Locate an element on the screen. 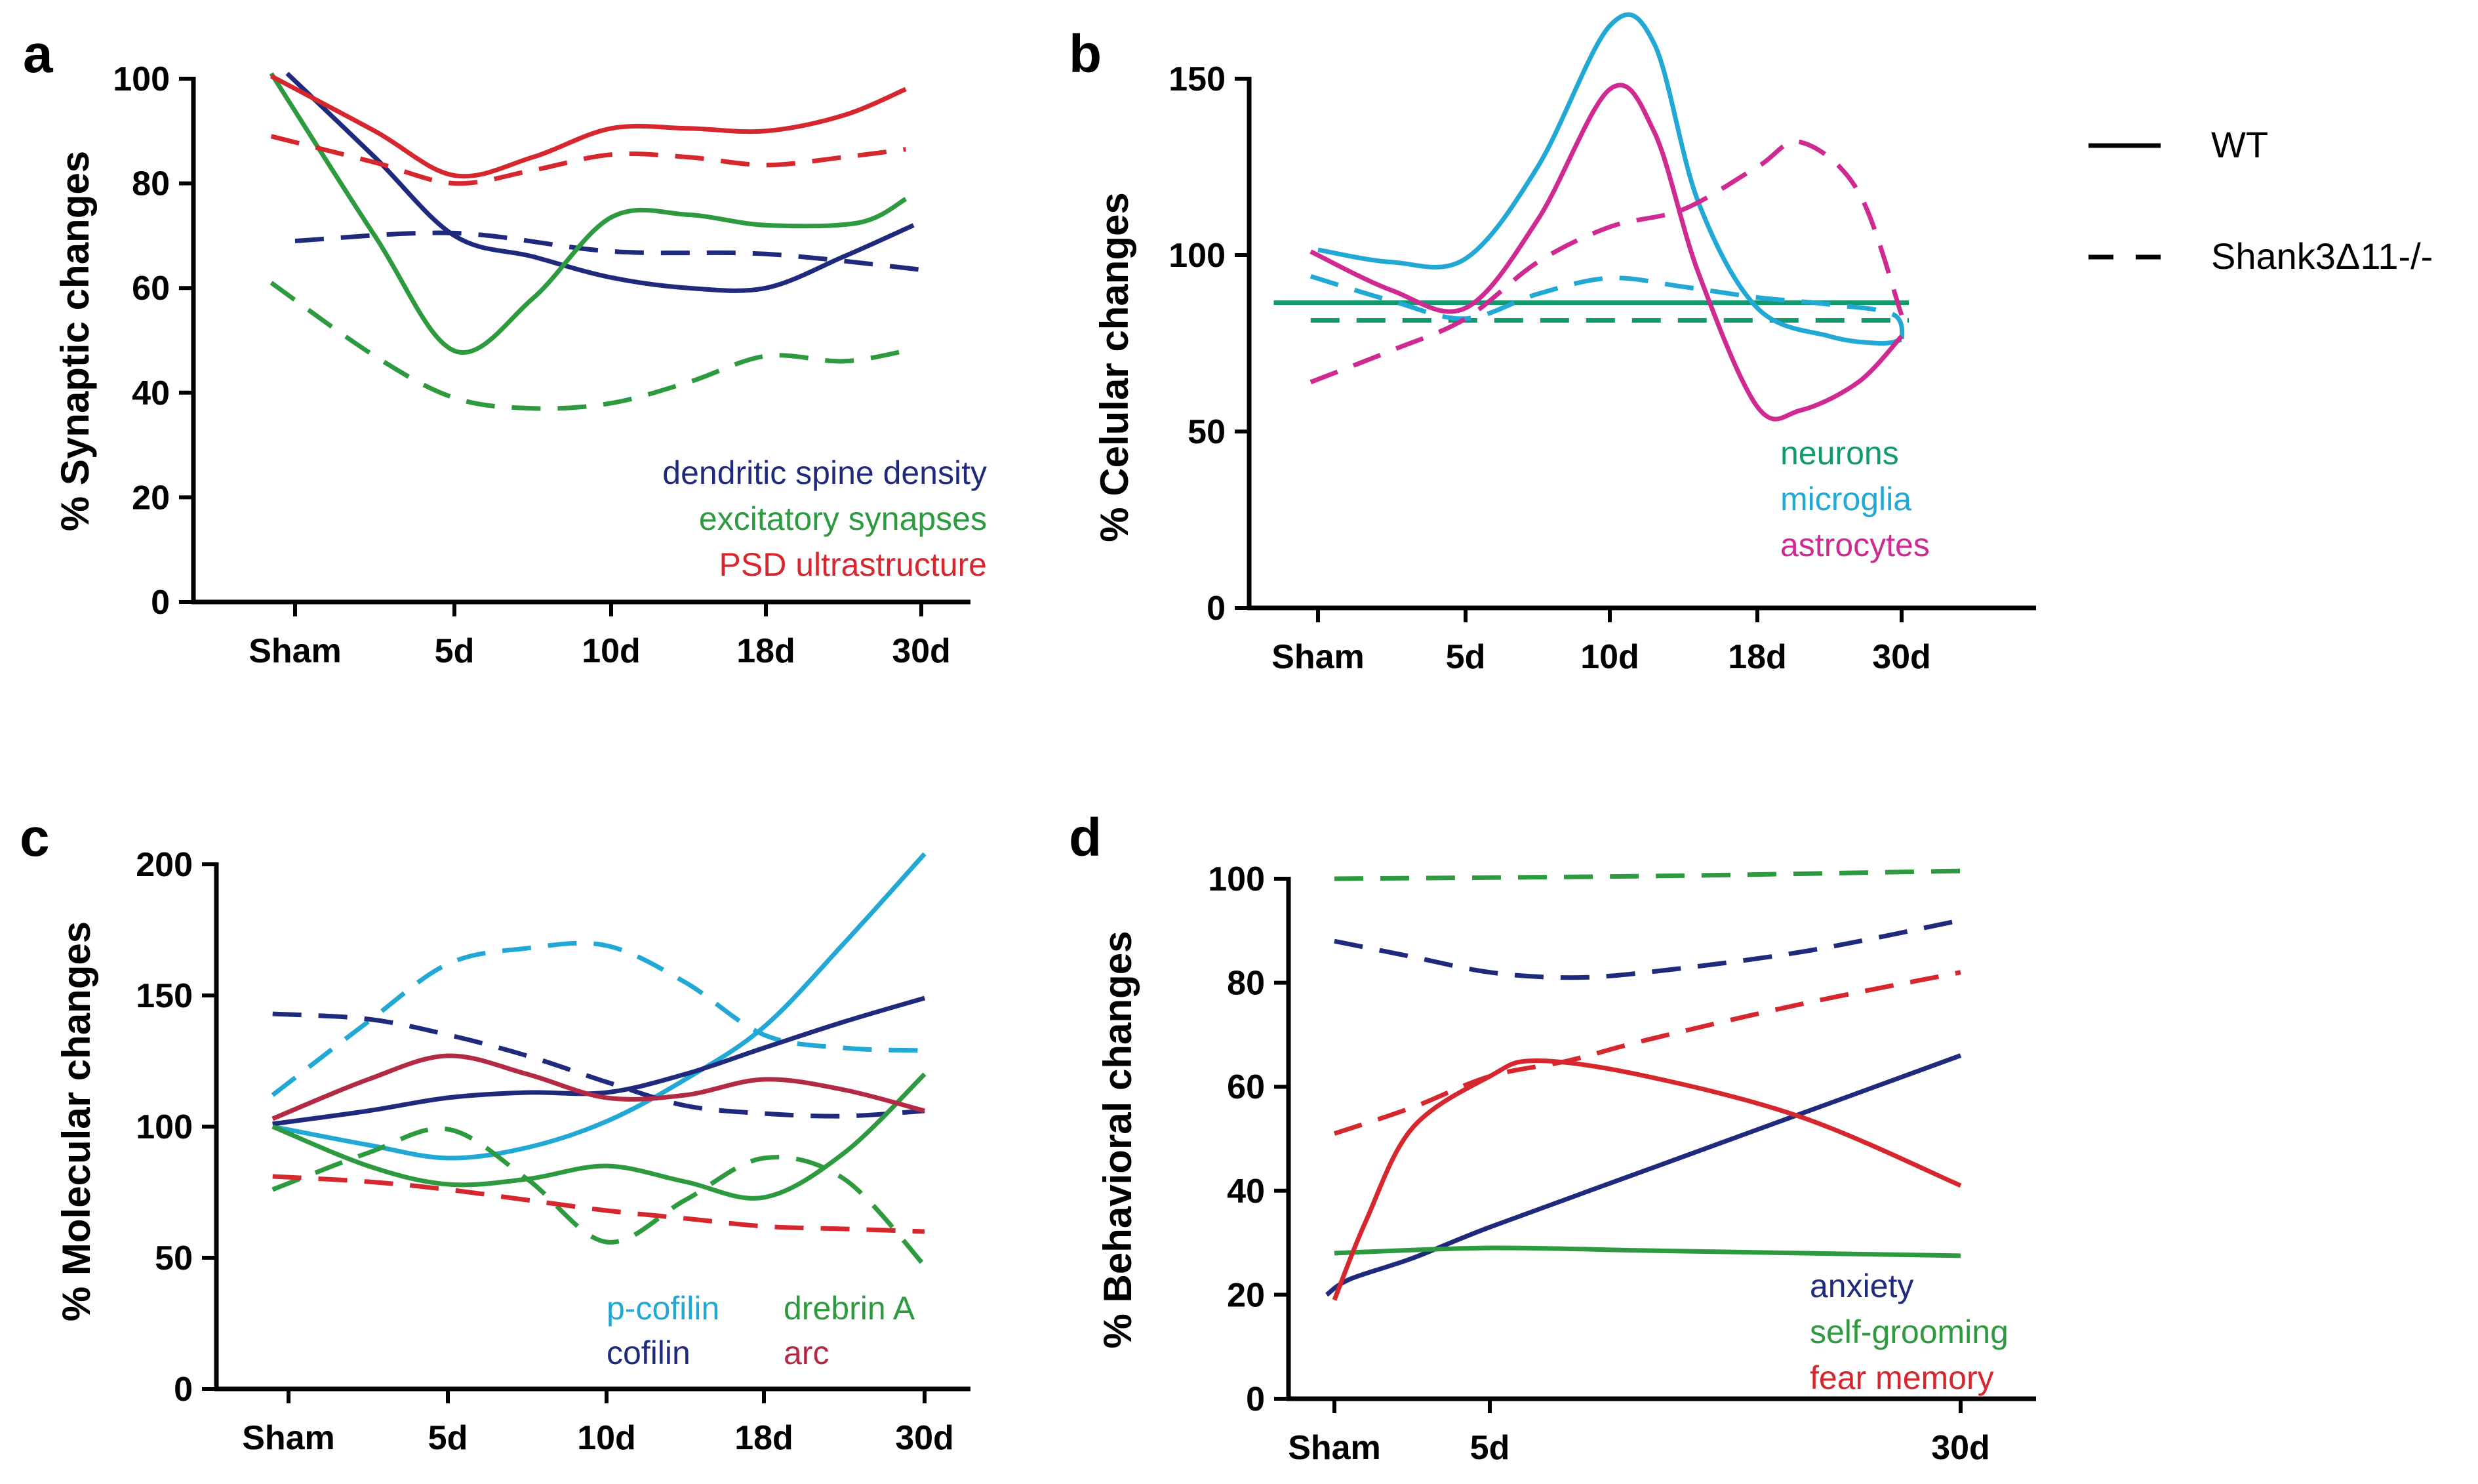 The width and height of the screenshot is (2478, 1484). series-p-cofilin-shank3 is located at coordinates (598, 1018).